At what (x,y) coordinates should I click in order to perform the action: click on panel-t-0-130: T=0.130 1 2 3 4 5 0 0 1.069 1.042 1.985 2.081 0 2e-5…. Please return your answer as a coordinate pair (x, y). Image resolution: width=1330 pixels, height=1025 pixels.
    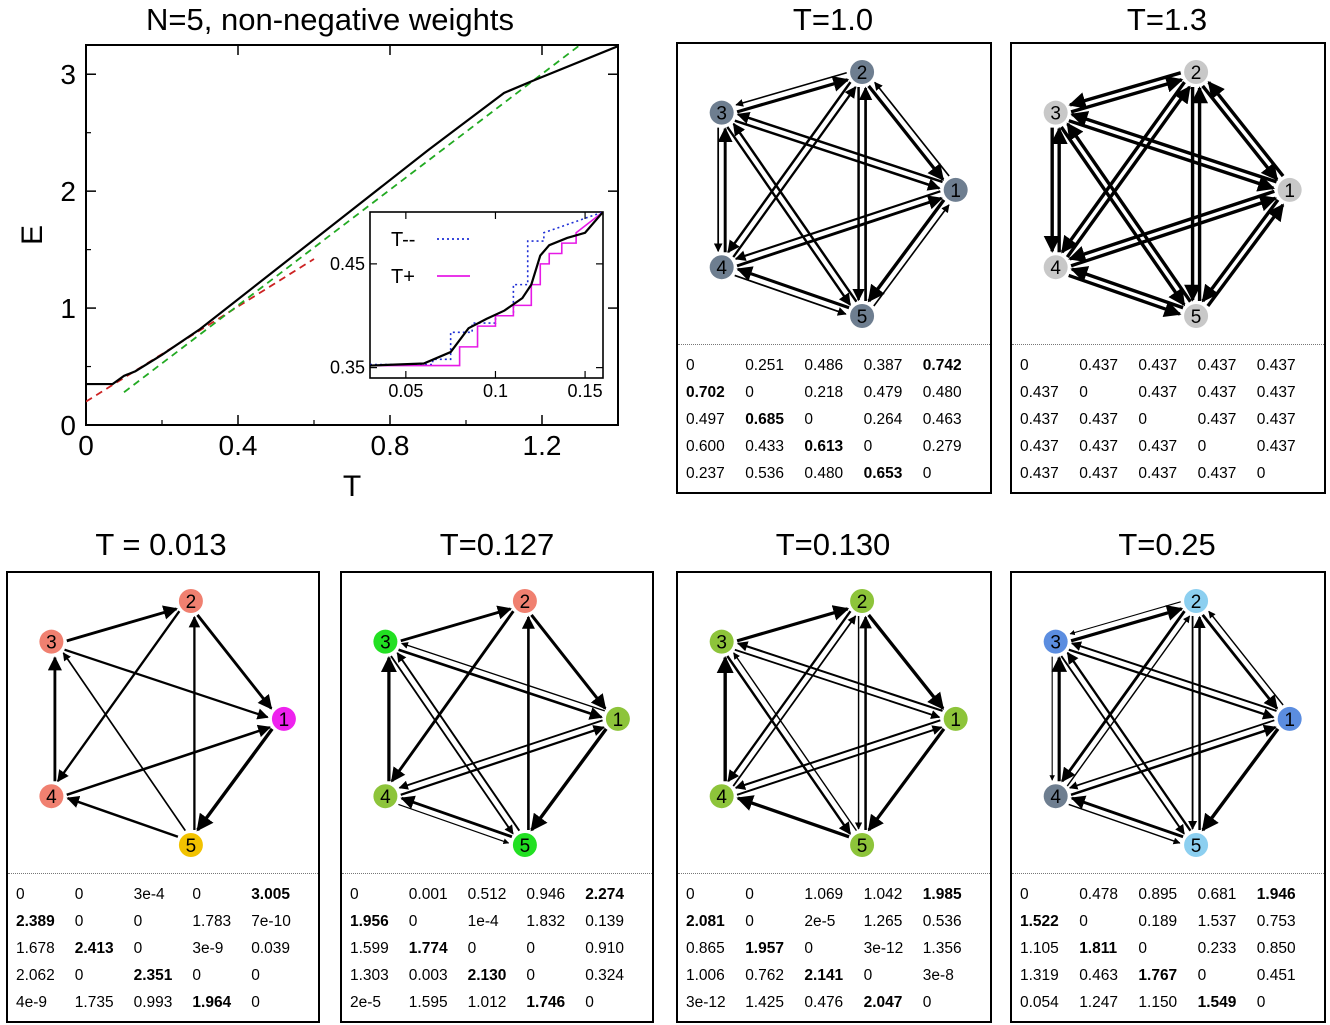
    Looking at the image, I should click on (833, 775).